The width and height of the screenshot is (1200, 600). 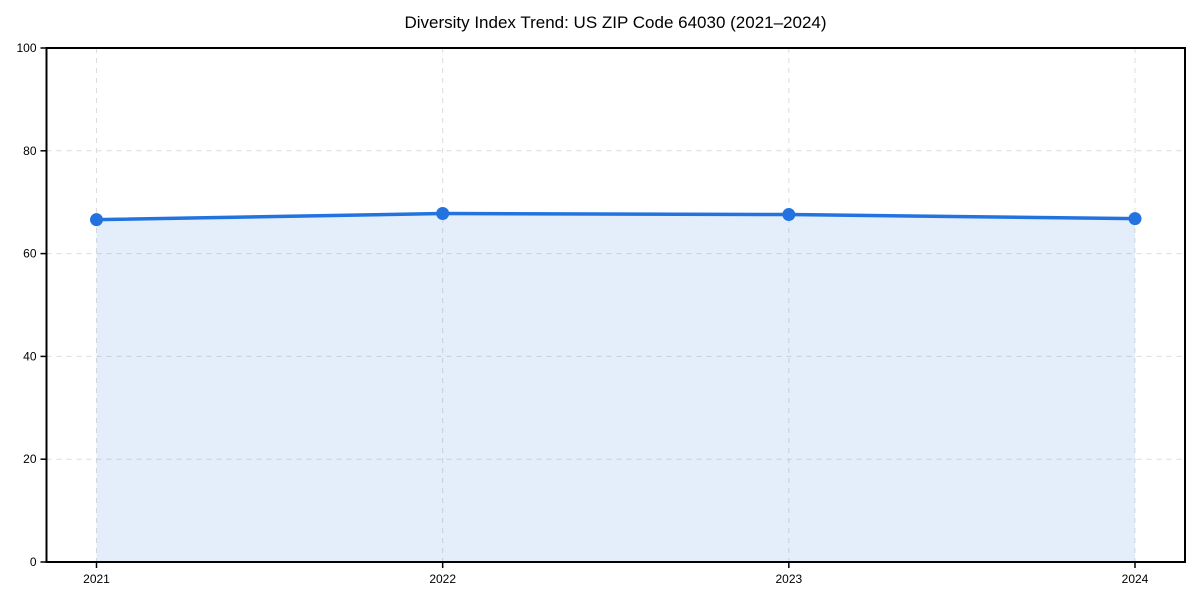 I want to click on y-tick-label: 100, so click(x=26, y=48).